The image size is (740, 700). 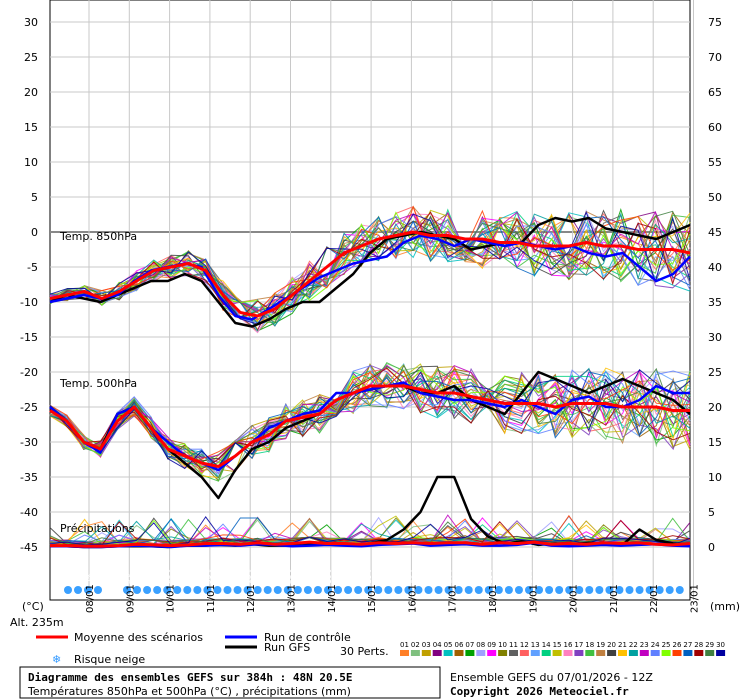 I want to click on perturbation-legend-label: 21, so click(x=622, y=645).